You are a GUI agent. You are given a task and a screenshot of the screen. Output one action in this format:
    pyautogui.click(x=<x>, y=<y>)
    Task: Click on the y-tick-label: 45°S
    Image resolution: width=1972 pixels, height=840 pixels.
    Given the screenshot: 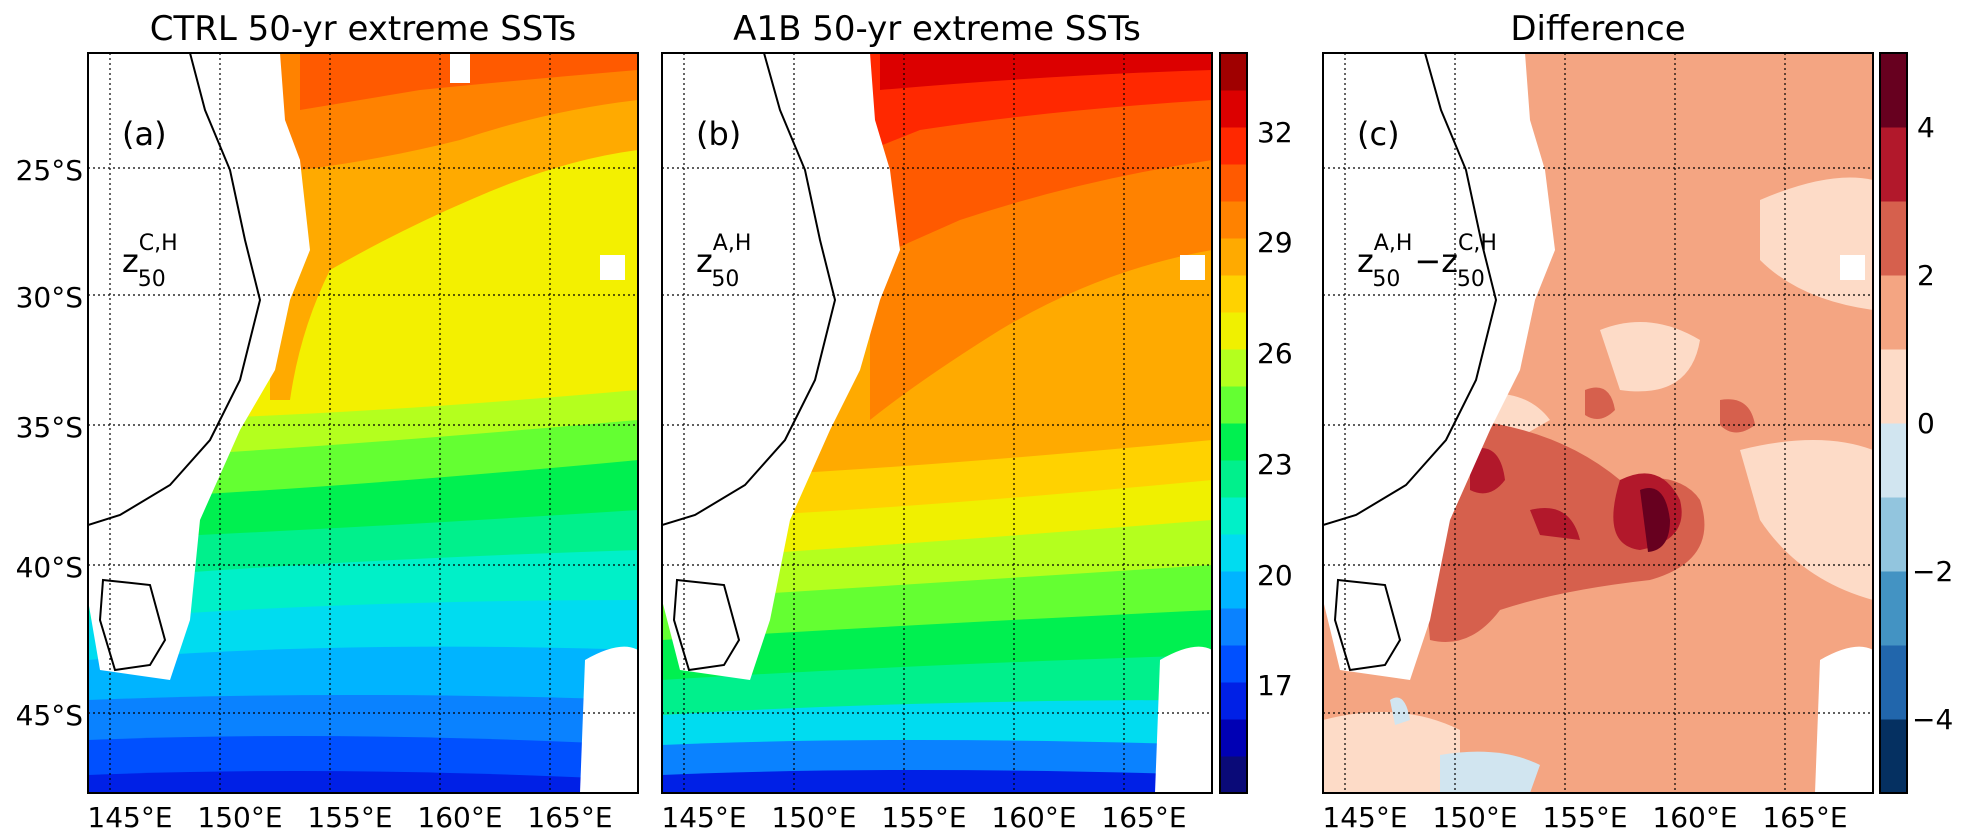 What is the action you would take?
    pyautogui.click(x=49, y=715)
    